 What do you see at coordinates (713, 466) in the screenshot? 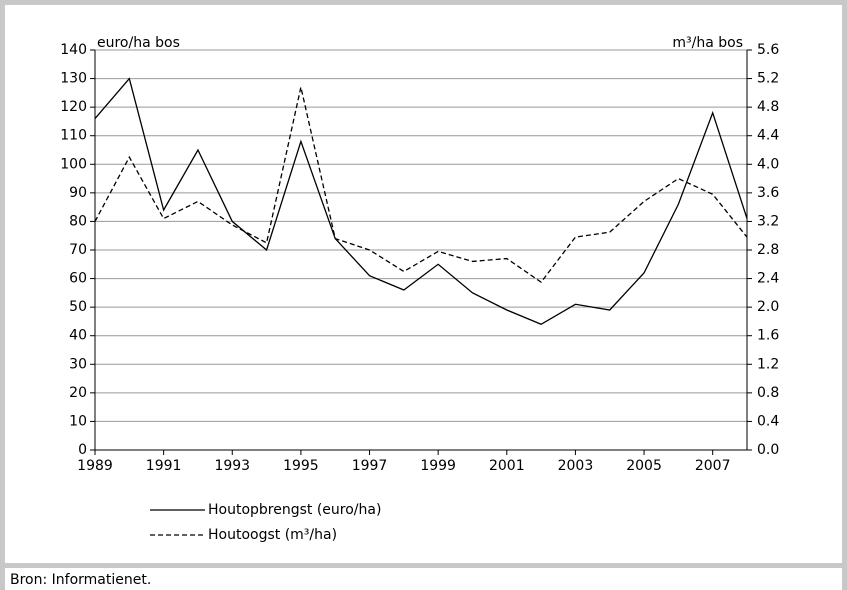
I see `x-tick-label: 2007` at bounding box center [713, 466].